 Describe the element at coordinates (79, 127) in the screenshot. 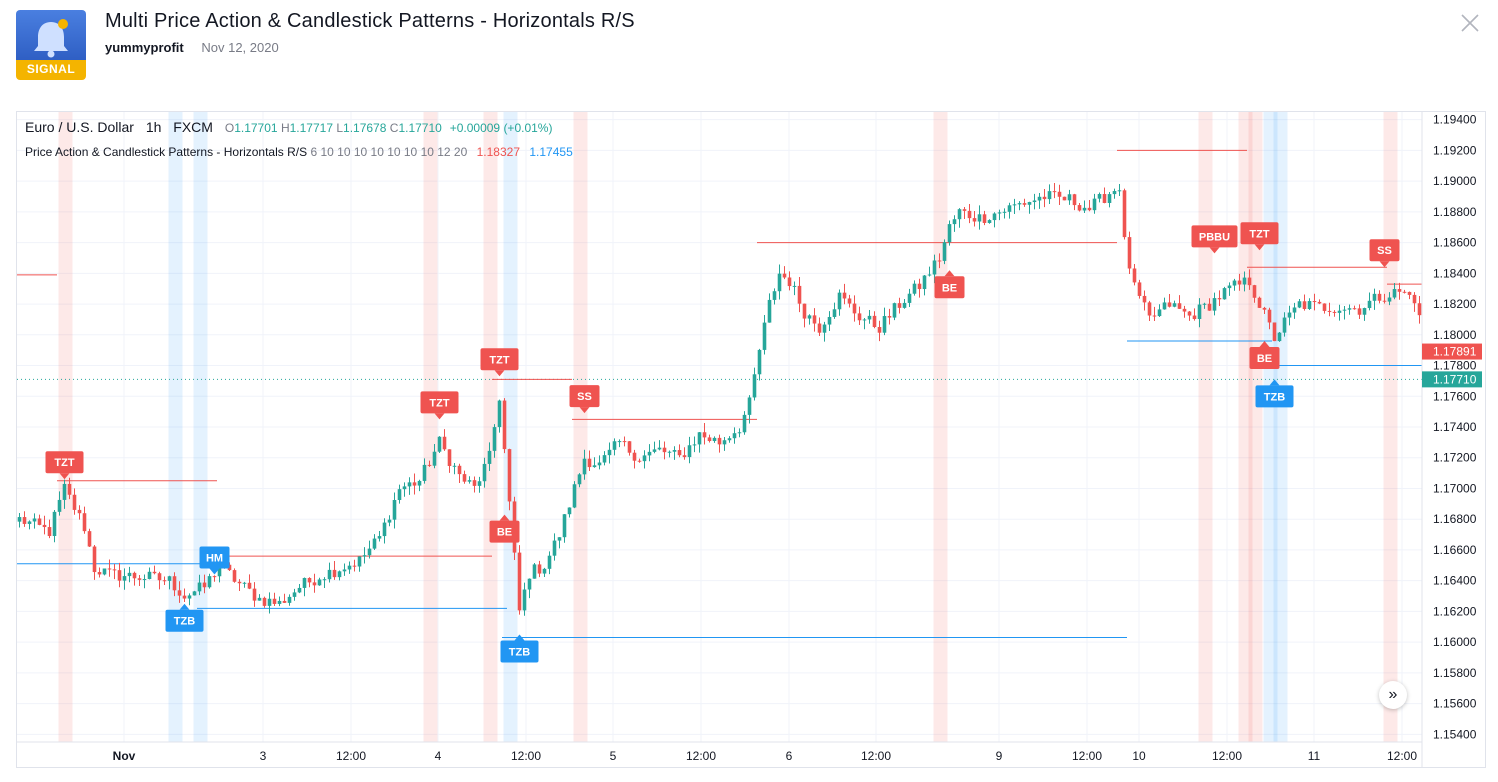

I see `symbol-name: Euro / U.S. Dollar` at that location.